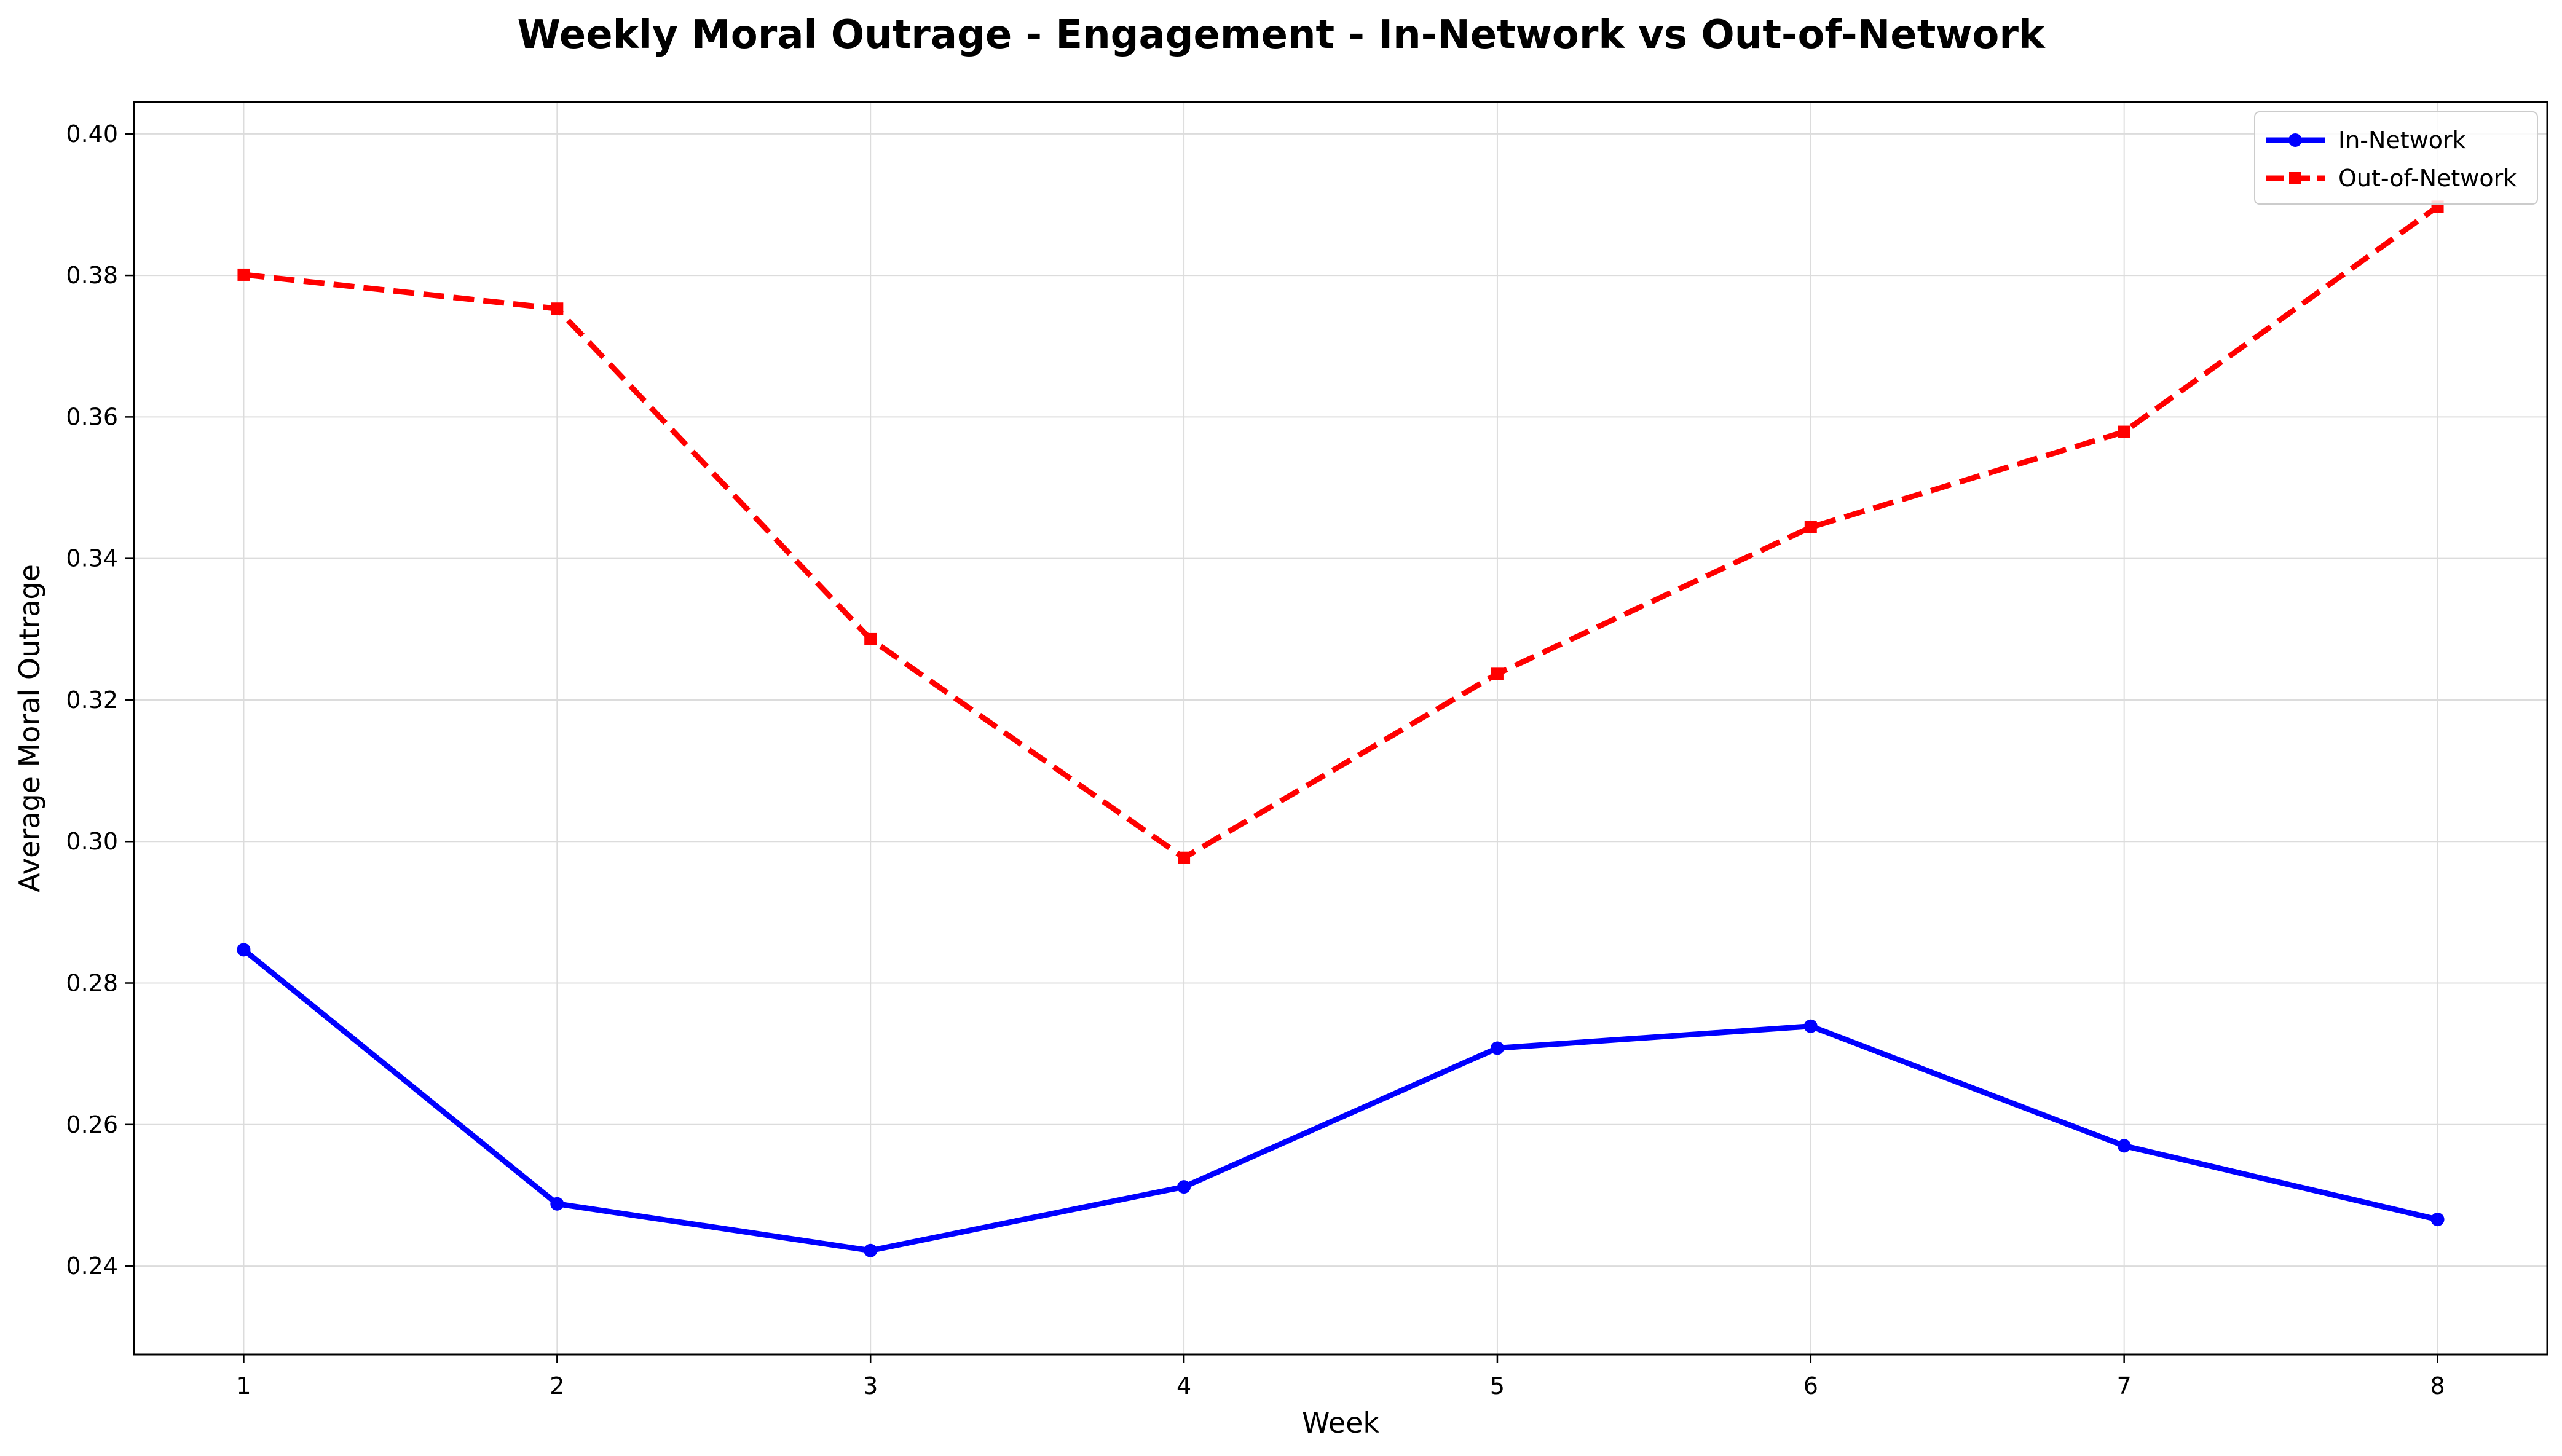 The width and height of the screenshot is (2562, 1456). I want to click on x-tick-label: 2, so click(557, 1385).